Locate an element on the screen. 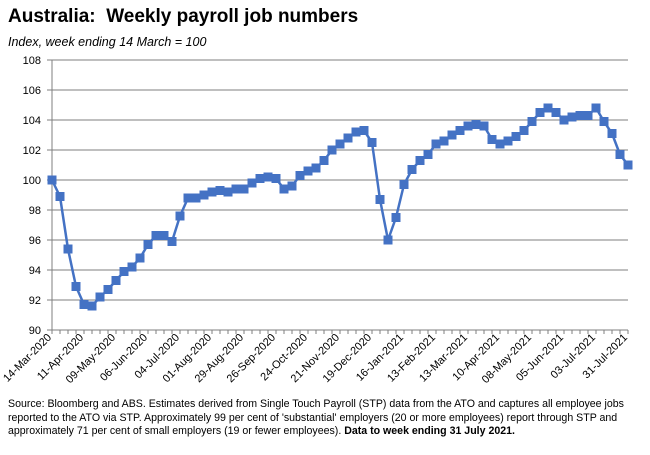  y-tick-label: 98 is located at coordinates (35, 211).